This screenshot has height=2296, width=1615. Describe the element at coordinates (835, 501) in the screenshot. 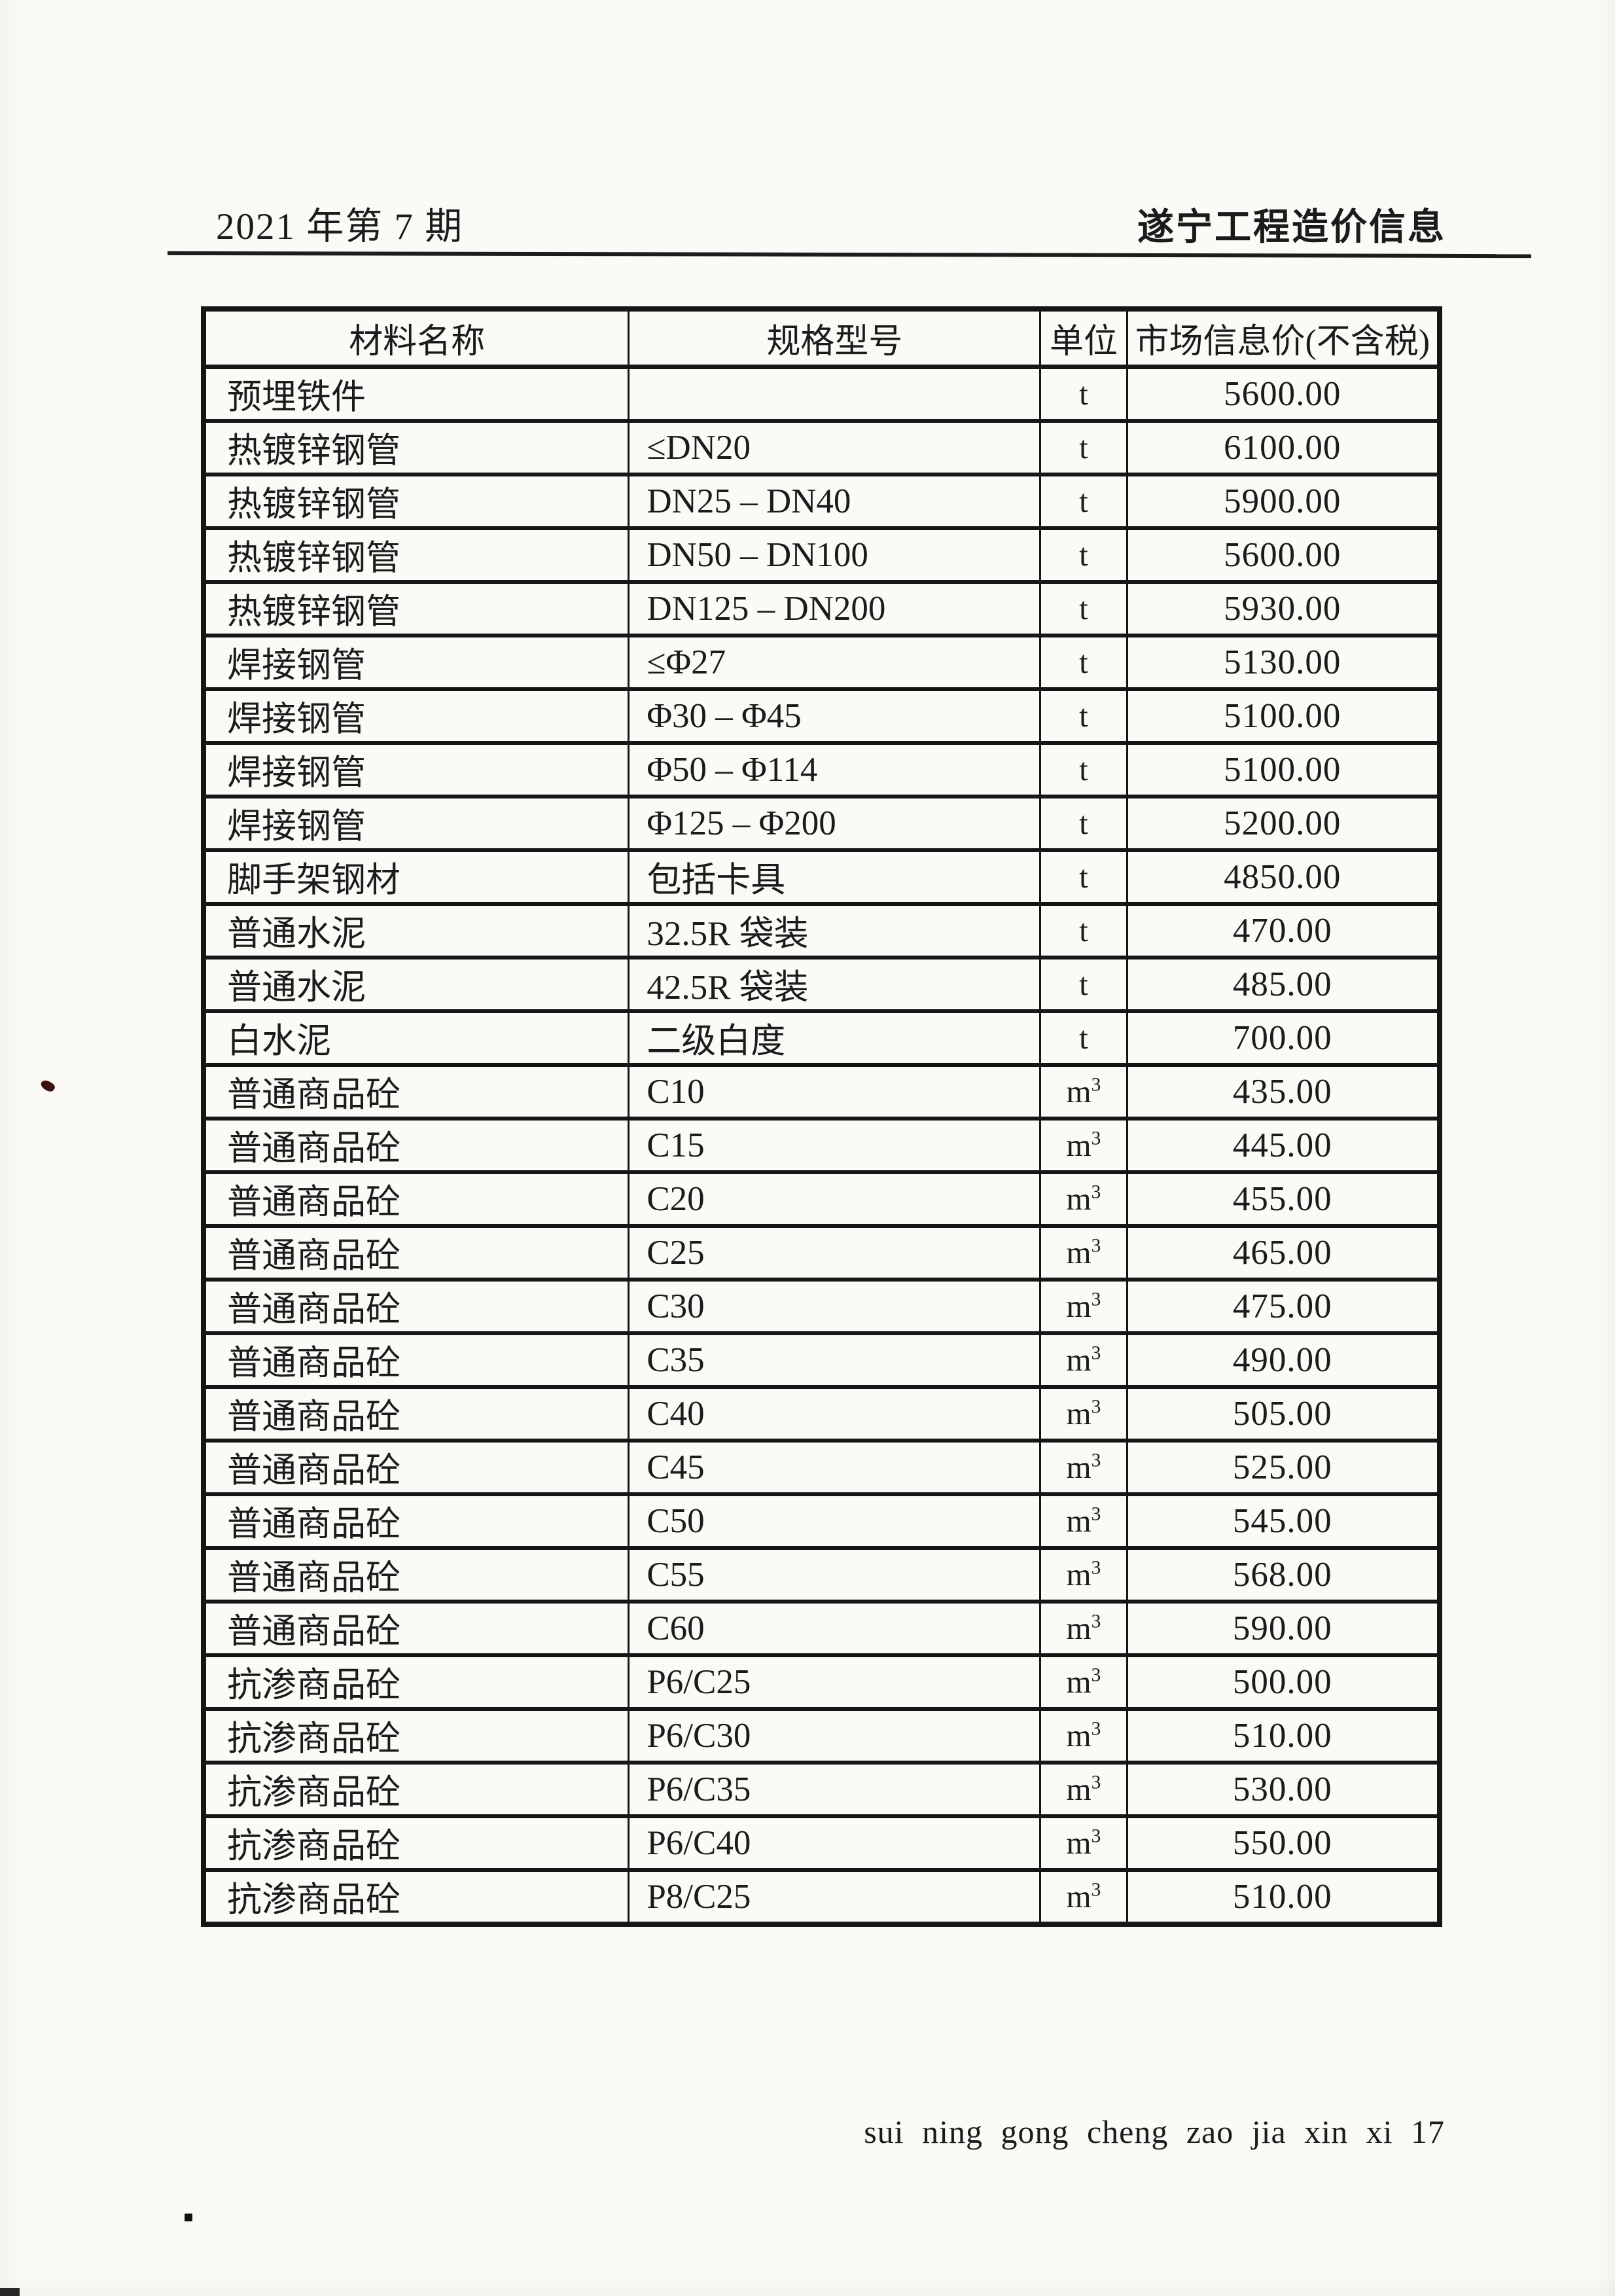

I see `cell-spec-model: DN25 – DN40` at that location.